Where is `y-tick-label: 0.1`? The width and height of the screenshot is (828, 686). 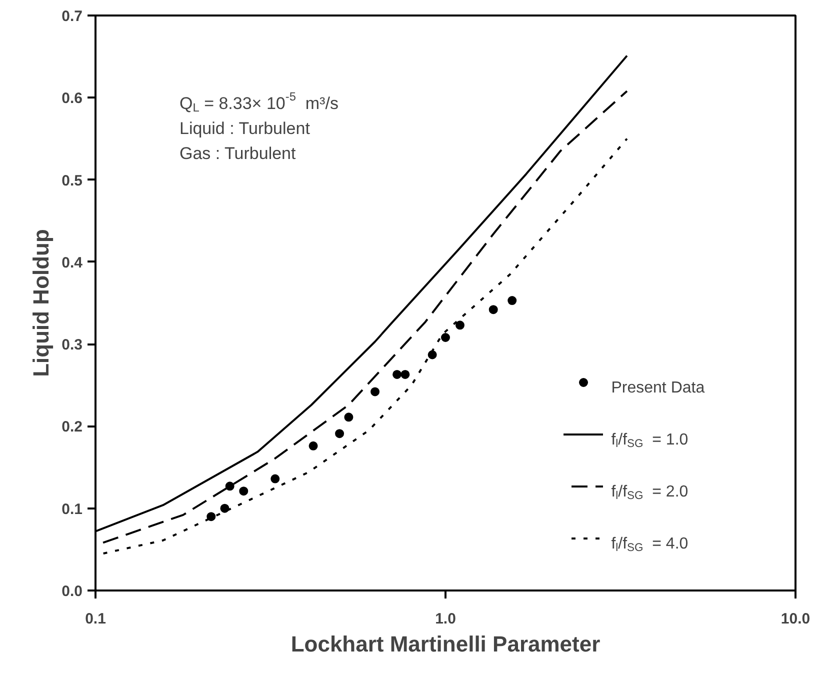 y-tick-label: 0.1 is located at coordinates (72, 509).